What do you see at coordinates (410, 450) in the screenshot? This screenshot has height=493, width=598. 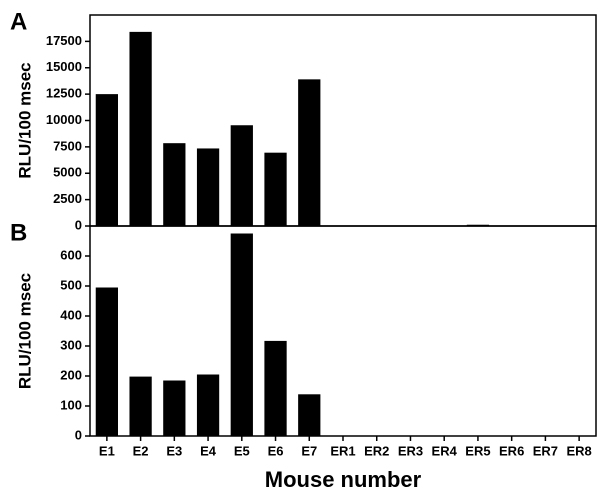 I see `x-tick-label: ER3` at bounding box center [410, 450].